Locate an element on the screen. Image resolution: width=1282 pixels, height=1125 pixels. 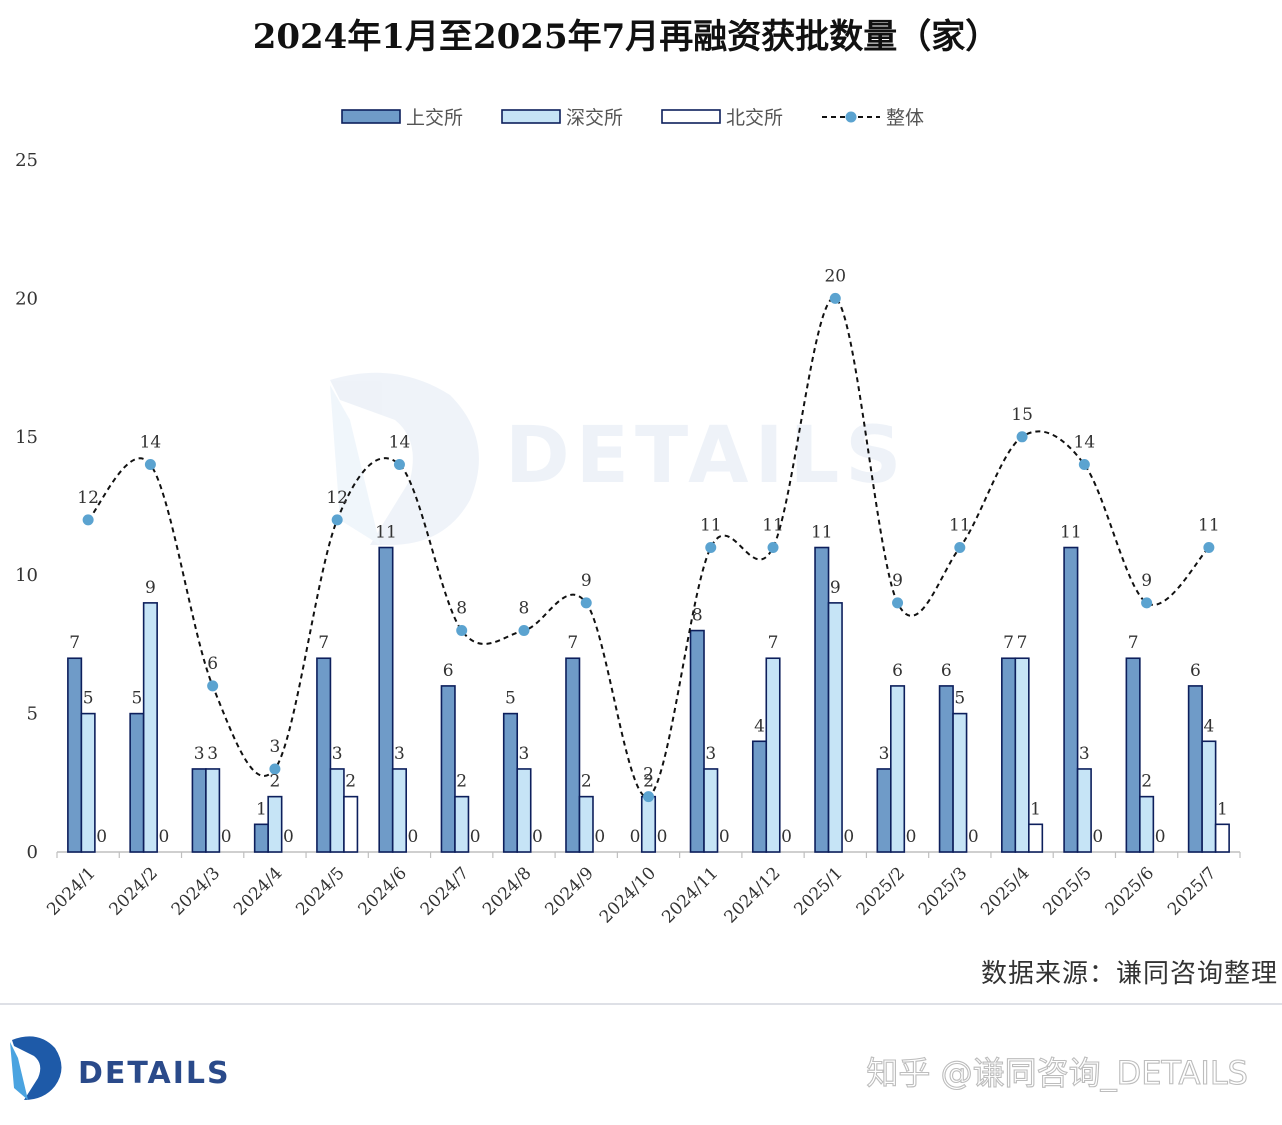
bar-value-label: 4 is located at coordinates (1208, 726).